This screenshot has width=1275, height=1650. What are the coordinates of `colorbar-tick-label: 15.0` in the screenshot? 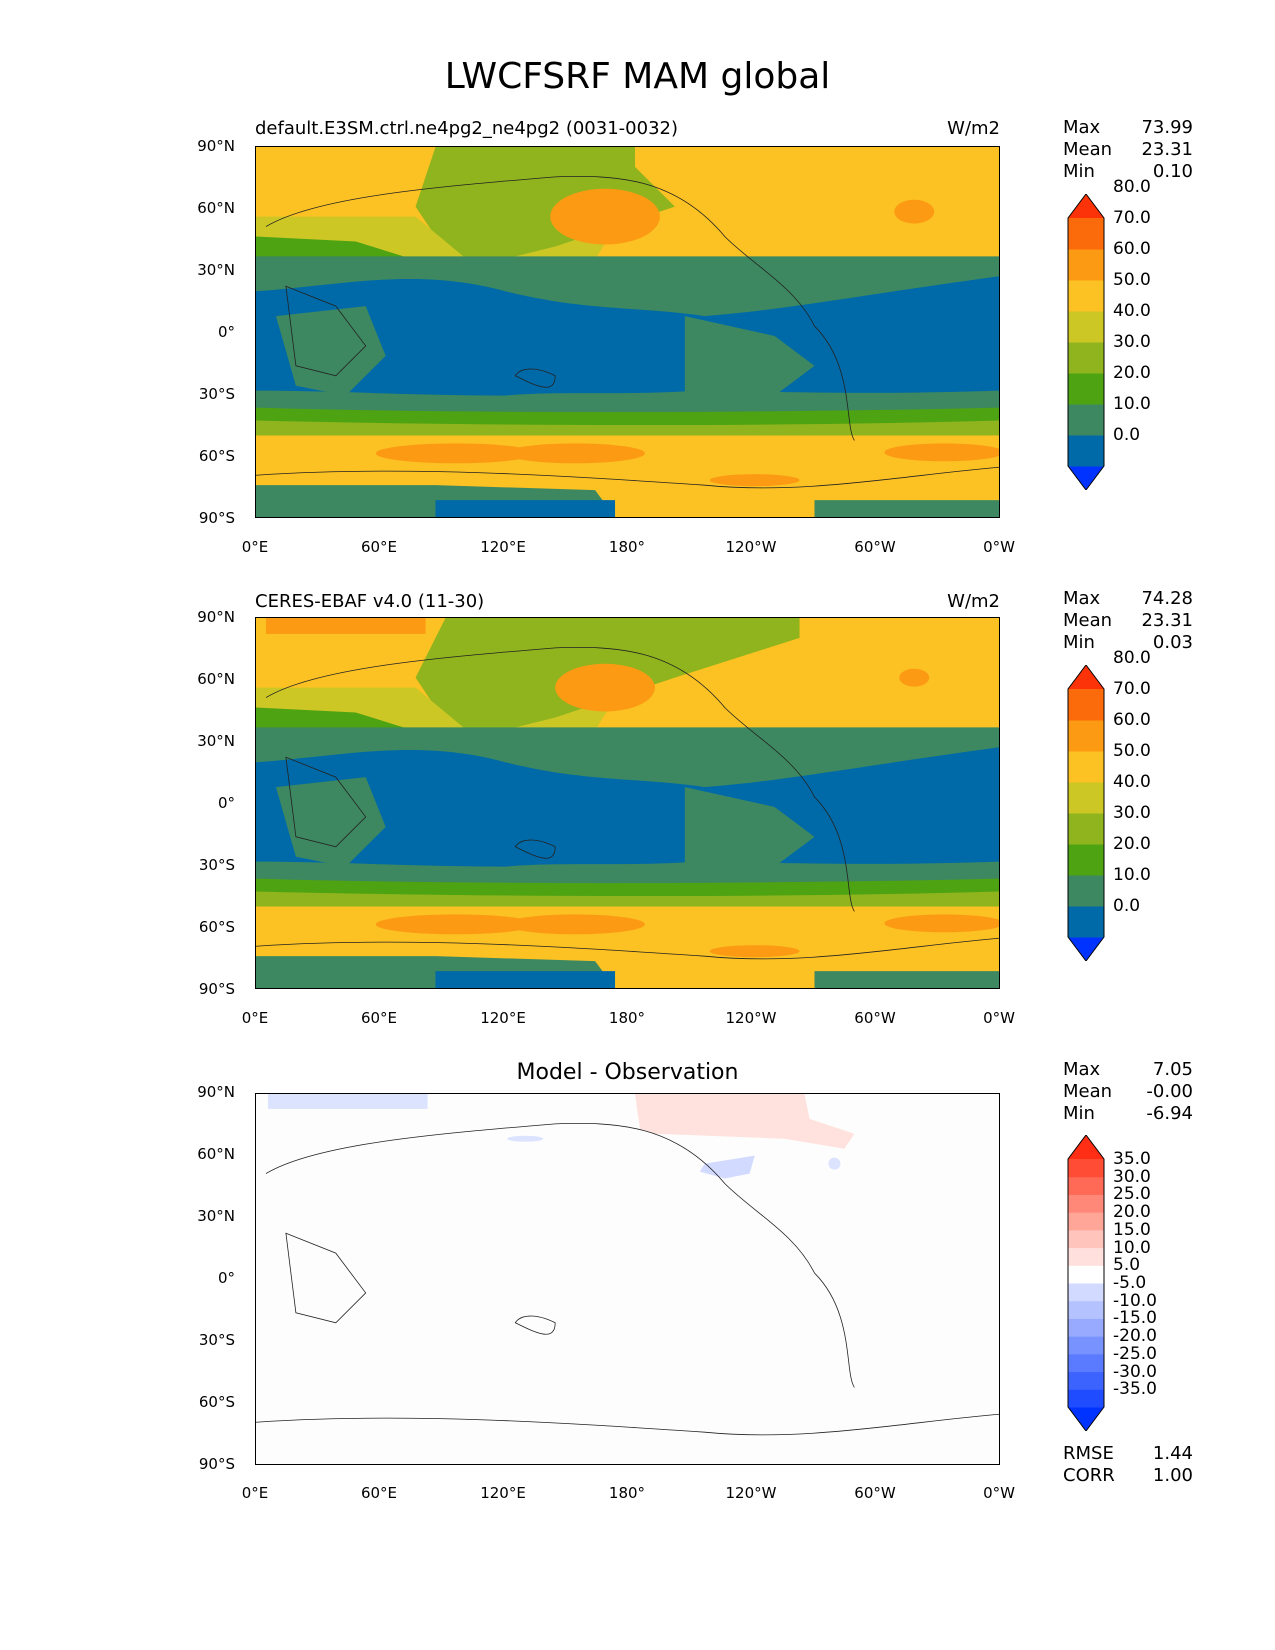 It's located at (1132, 1229).